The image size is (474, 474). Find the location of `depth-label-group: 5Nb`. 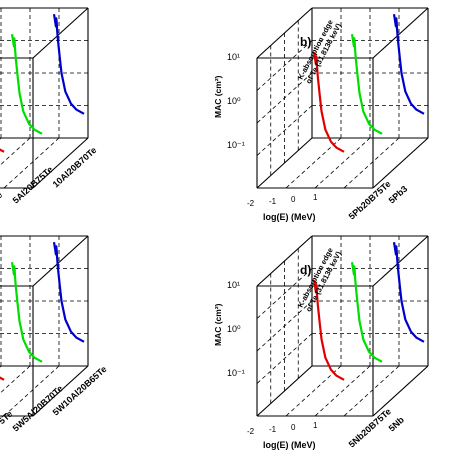

depth-label-group: 5Nb is located at coordinates (397, 423).